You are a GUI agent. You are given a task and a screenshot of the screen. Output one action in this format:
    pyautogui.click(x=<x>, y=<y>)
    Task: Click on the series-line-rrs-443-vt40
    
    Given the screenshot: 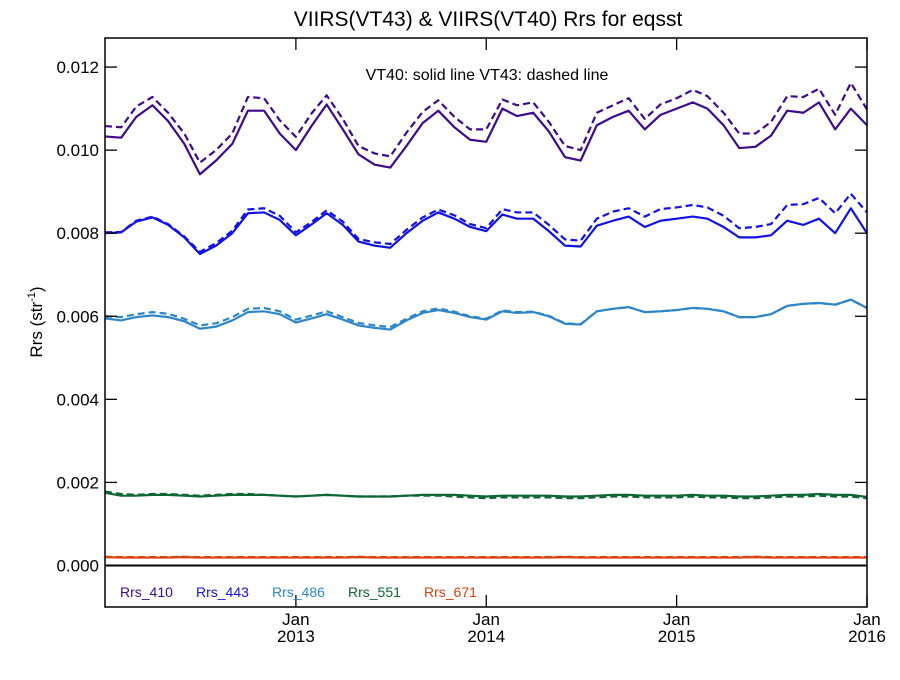 What is the action you would take?
    pyautogui.click(x=486, y=231)
    